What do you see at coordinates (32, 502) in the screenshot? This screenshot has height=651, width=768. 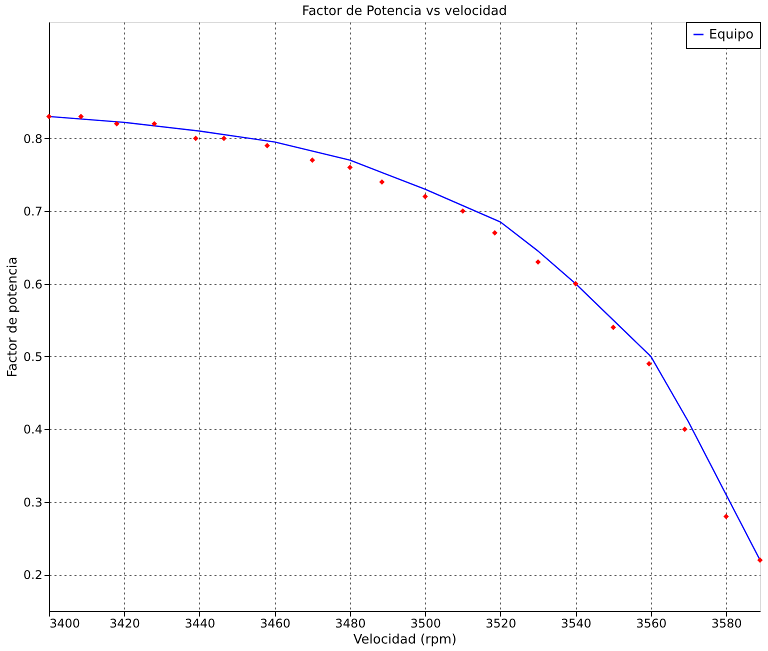 I see `y-tick-label: 0.3` at bounding box center [32, 502].